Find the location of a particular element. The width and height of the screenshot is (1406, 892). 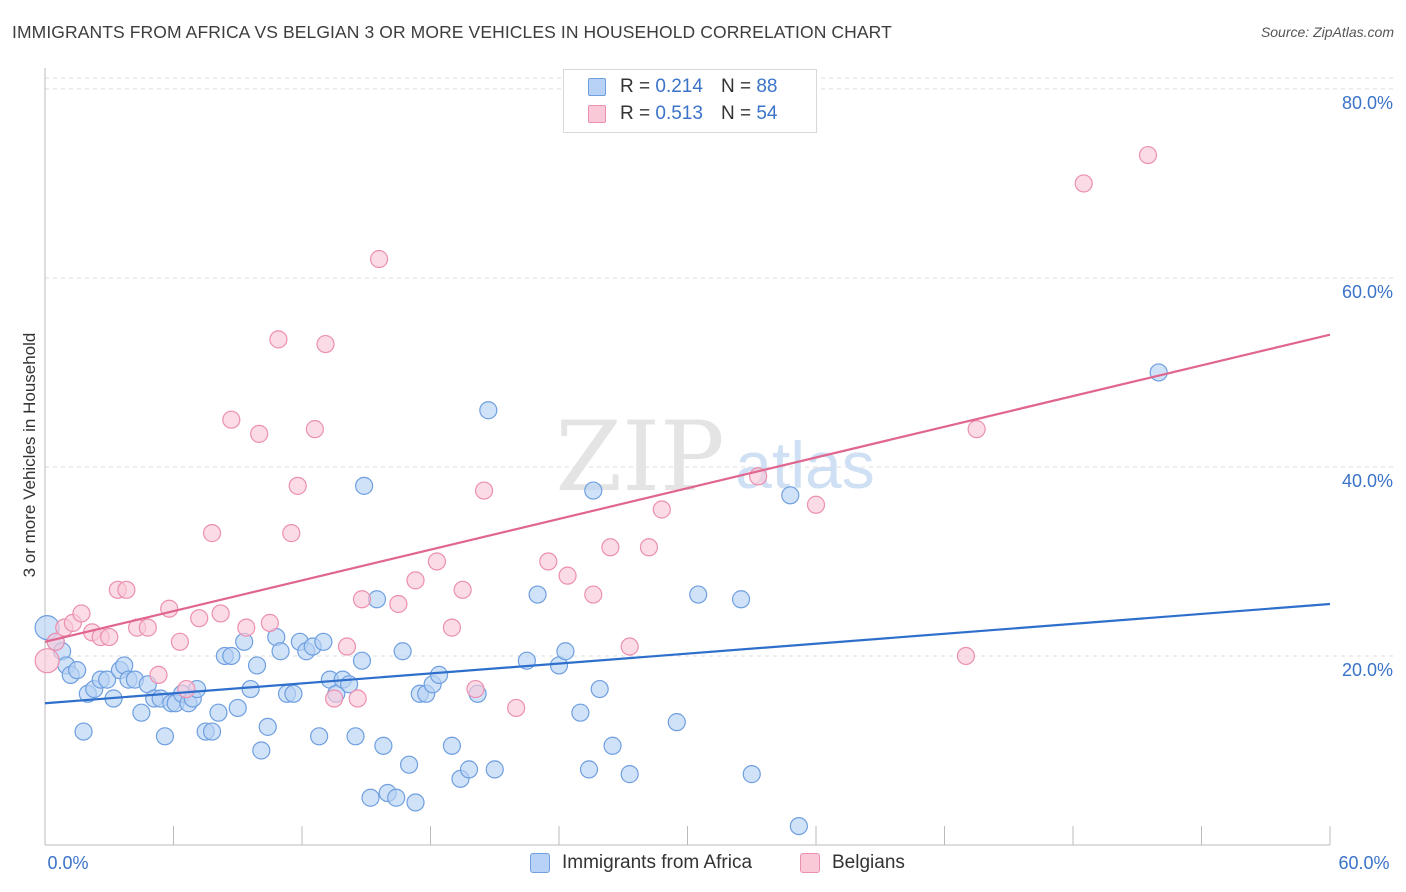

legend-label-belgians: Belgians is located at coordinates (868, 862).